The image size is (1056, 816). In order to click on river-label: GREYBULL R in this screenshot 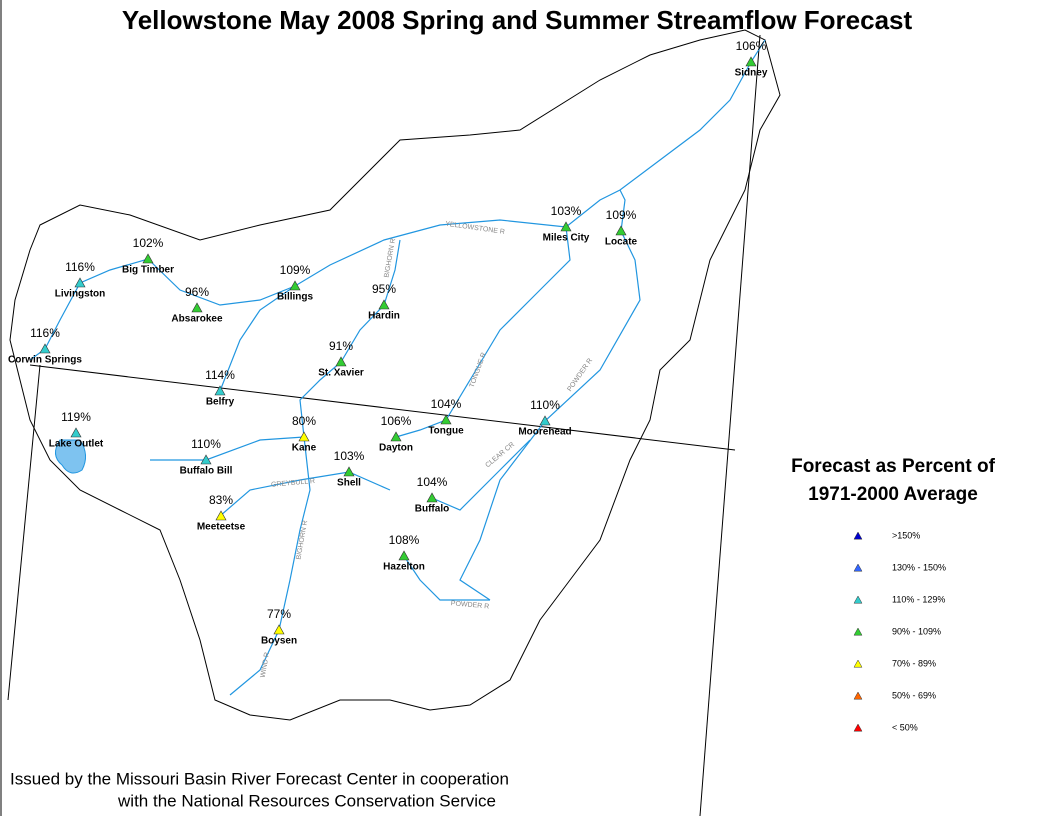, I will do `click(293, 483)`.